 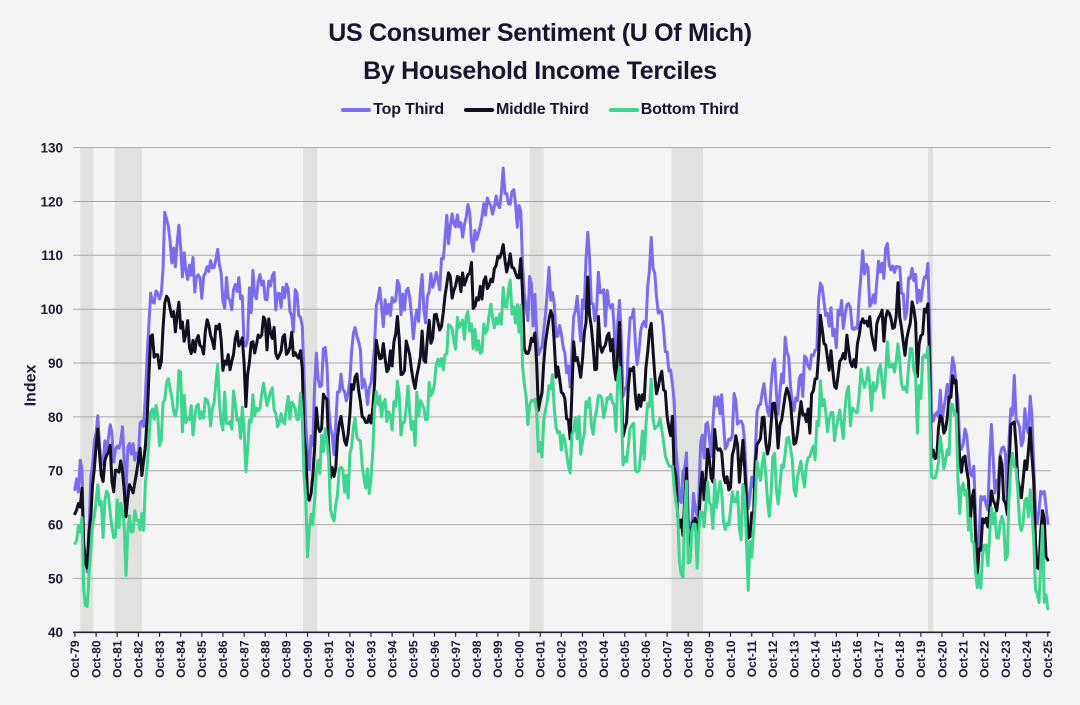 I want to click on svg-text: Oct-20, so click(x=942, y=659).